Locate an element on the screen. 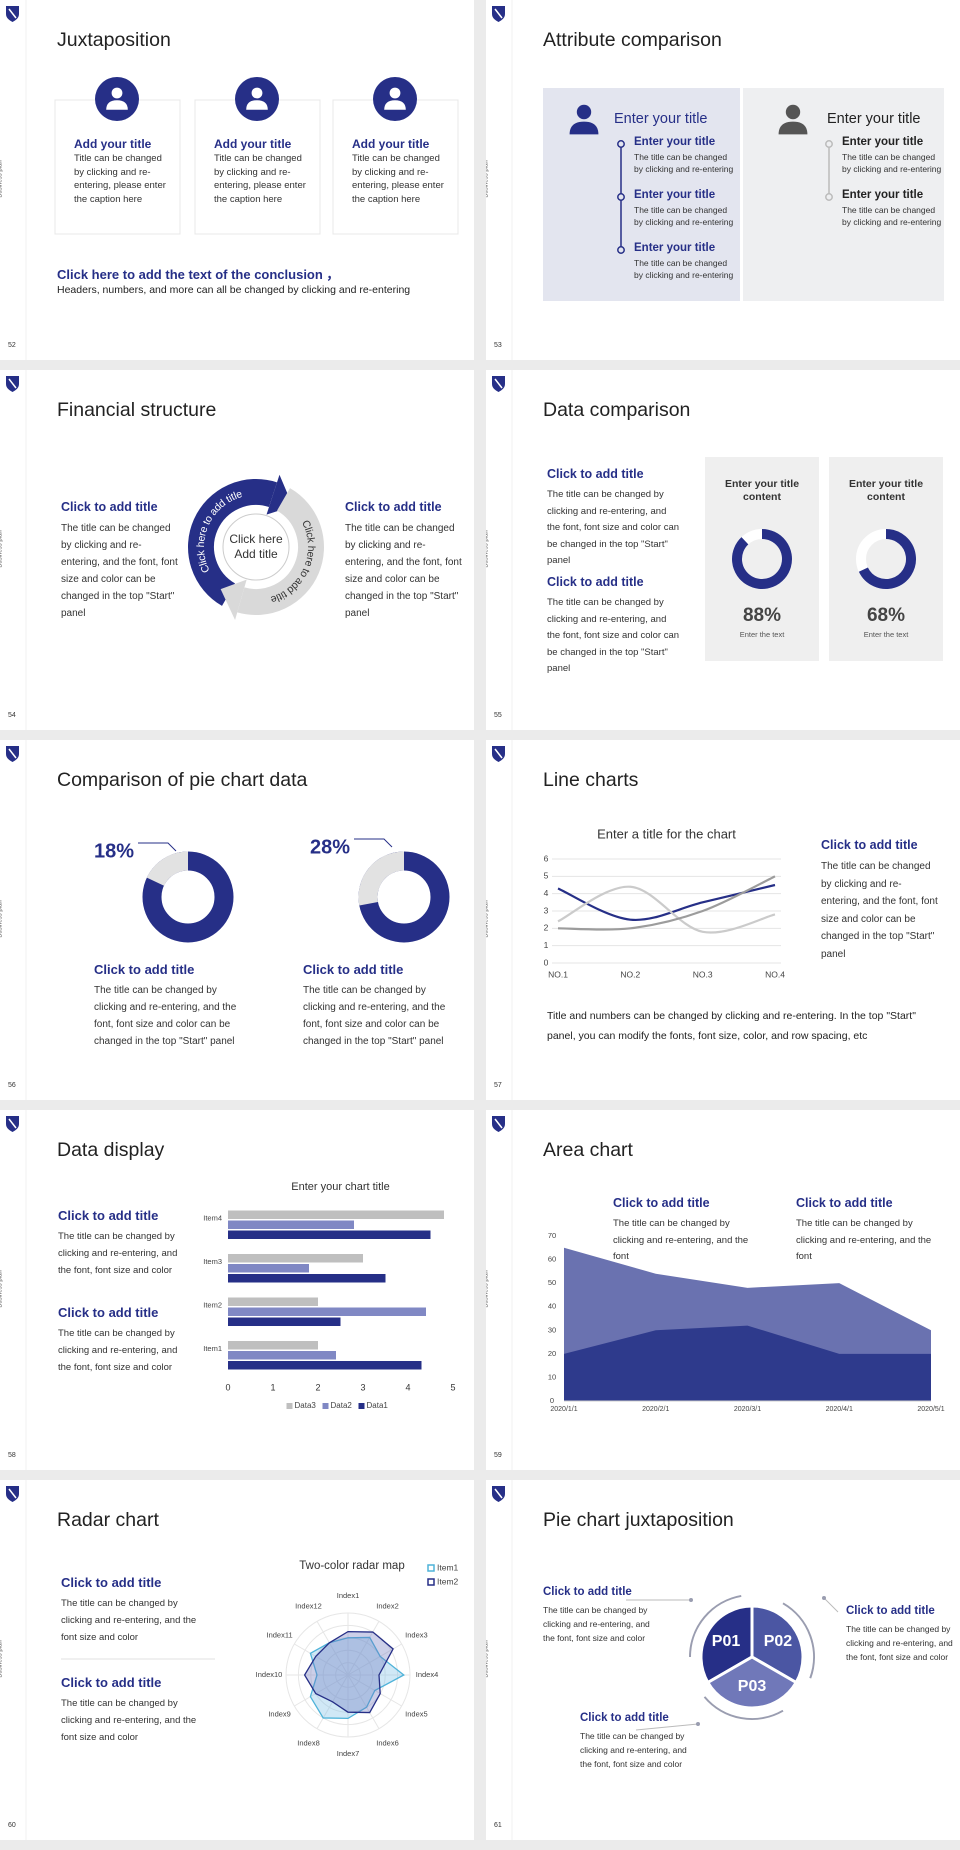 This screenshot has width=960, height=1850. cycle-arrow is located at coordinates (233, 600).